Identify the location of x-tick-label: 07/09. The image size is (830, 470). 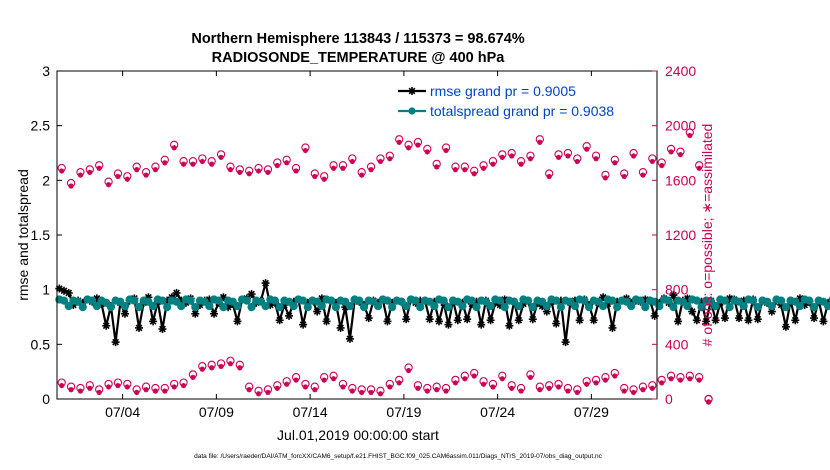
(216, 412).